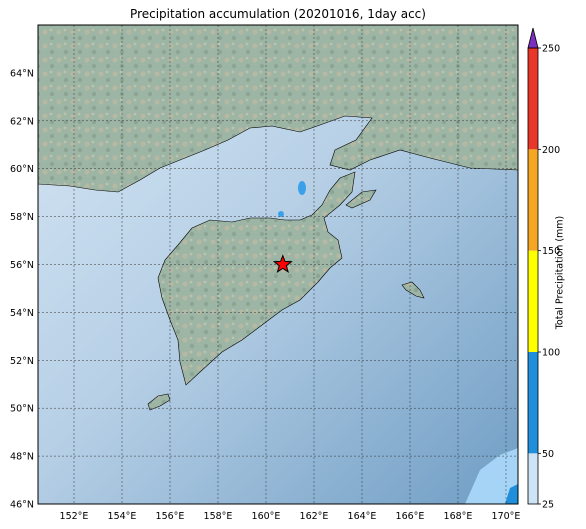 This screenshot has height=529, width=586. Describe the element at coordinates (22, 505) in the screenshot. I see `lat-tick-label: 46°N` at that location.